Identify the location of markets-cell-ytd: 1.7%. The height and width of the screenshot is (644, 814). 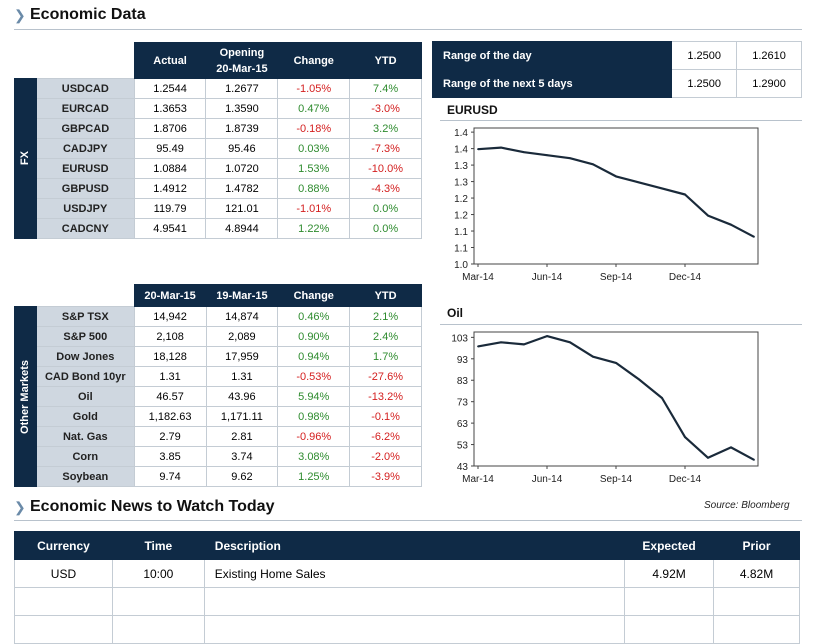
(385, 356).